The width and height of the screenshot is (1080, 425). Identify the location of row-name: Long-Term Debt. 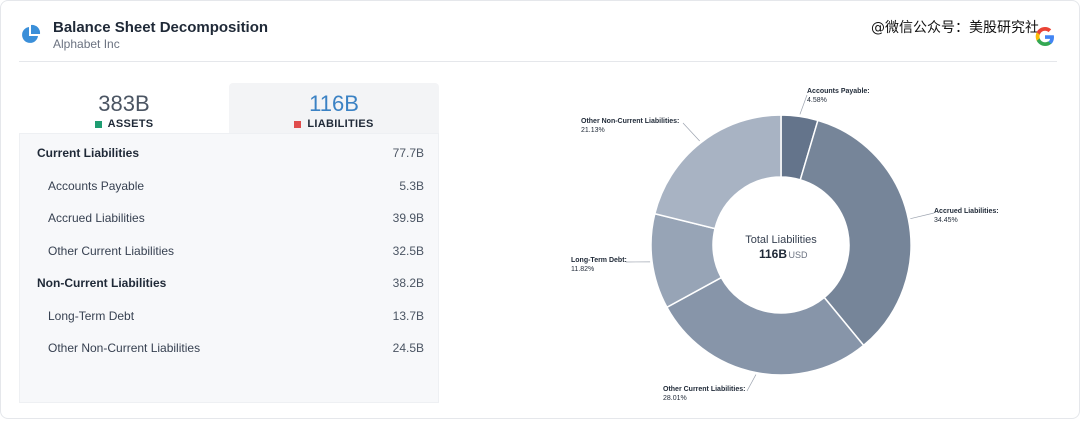
(91, 316).